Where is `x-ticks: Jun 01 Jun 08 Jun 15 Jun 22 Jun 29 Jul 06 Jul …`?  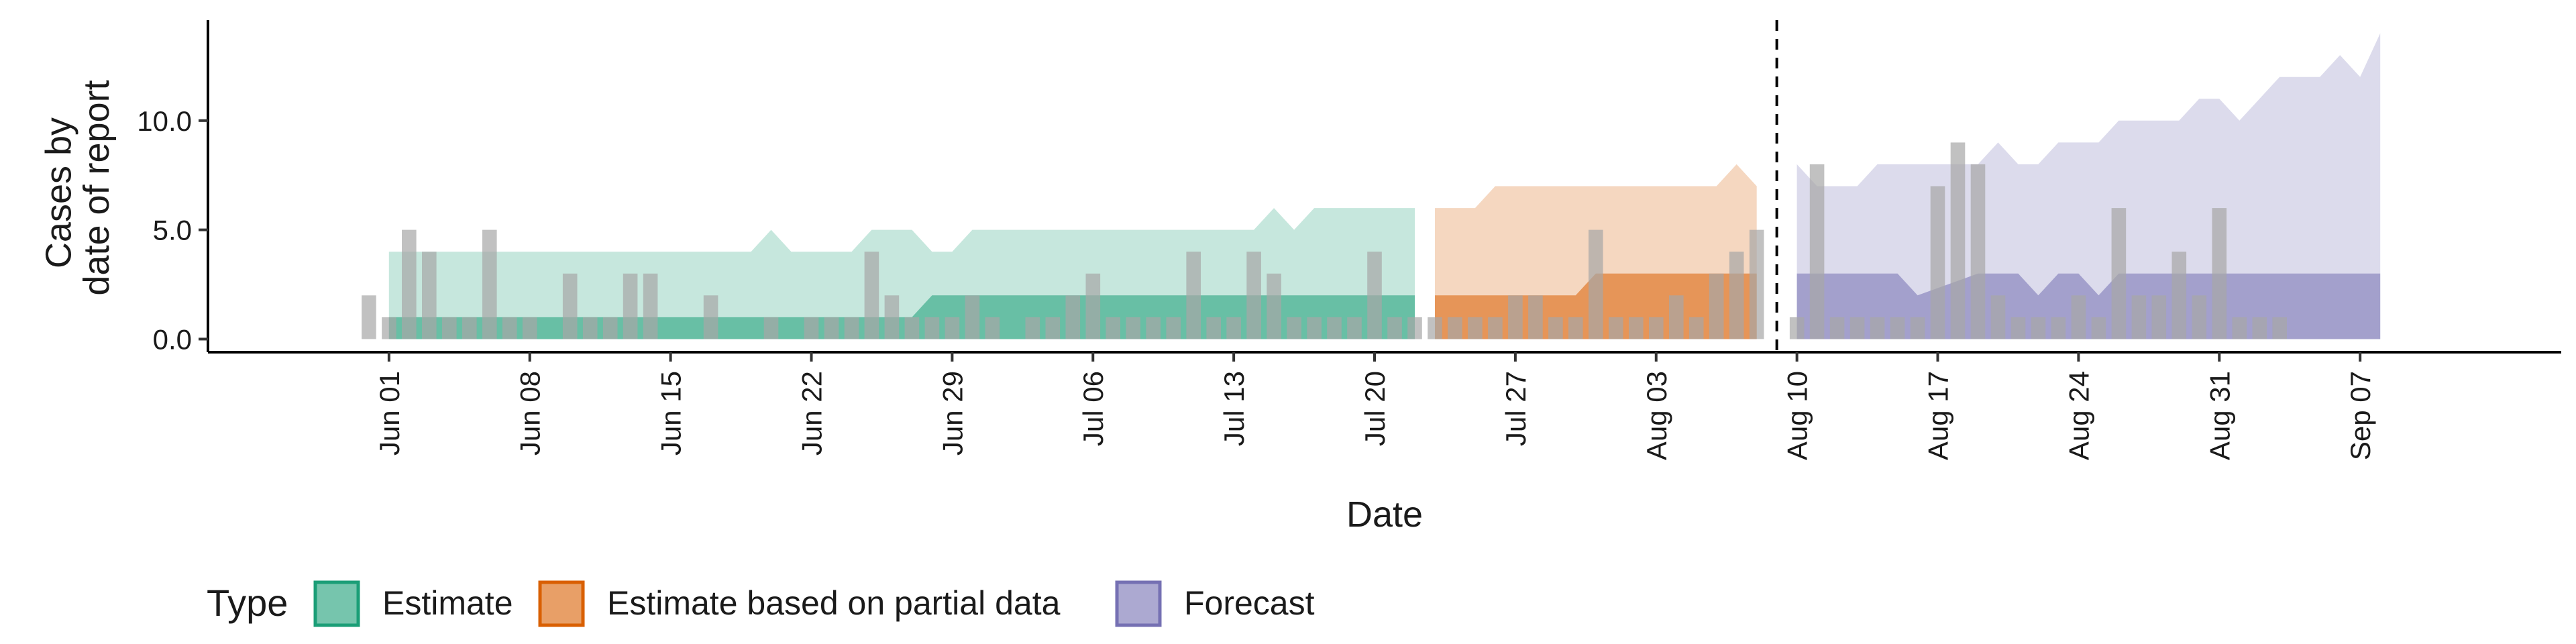 x-ticks: Jun 01 Jun 08 Jun 15 Jun 22 Jun 29 Jul 06 Jul … is located at coordinates (1375, 406).